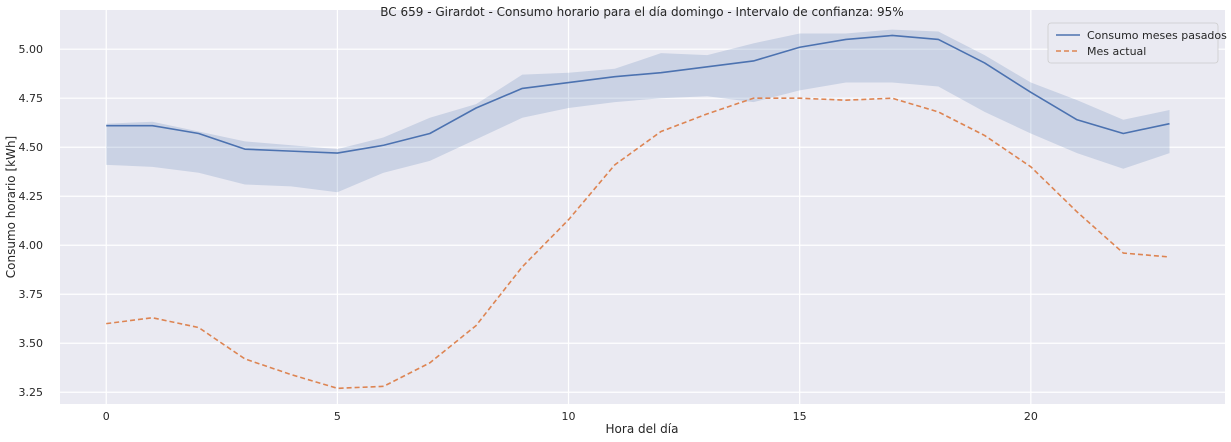 Image resolution: width=1231 pixels, height=442 pixels. What do you see at coordinates (1116, 51) in the screenshot?
I see `legend-label-mes-actual: Mes actual` at bounding box center [1116, 51].